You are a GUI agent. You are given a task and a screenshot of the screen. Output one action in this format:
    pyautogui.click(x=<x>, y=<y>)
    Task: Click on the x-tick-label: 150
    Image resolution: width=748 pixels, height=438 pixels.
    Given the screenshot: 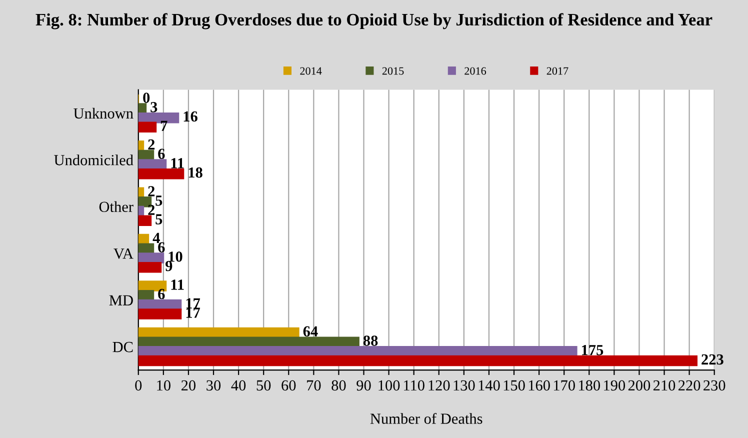 What is the action you would take?
    pyautogui.click(x=514, y=385)
    